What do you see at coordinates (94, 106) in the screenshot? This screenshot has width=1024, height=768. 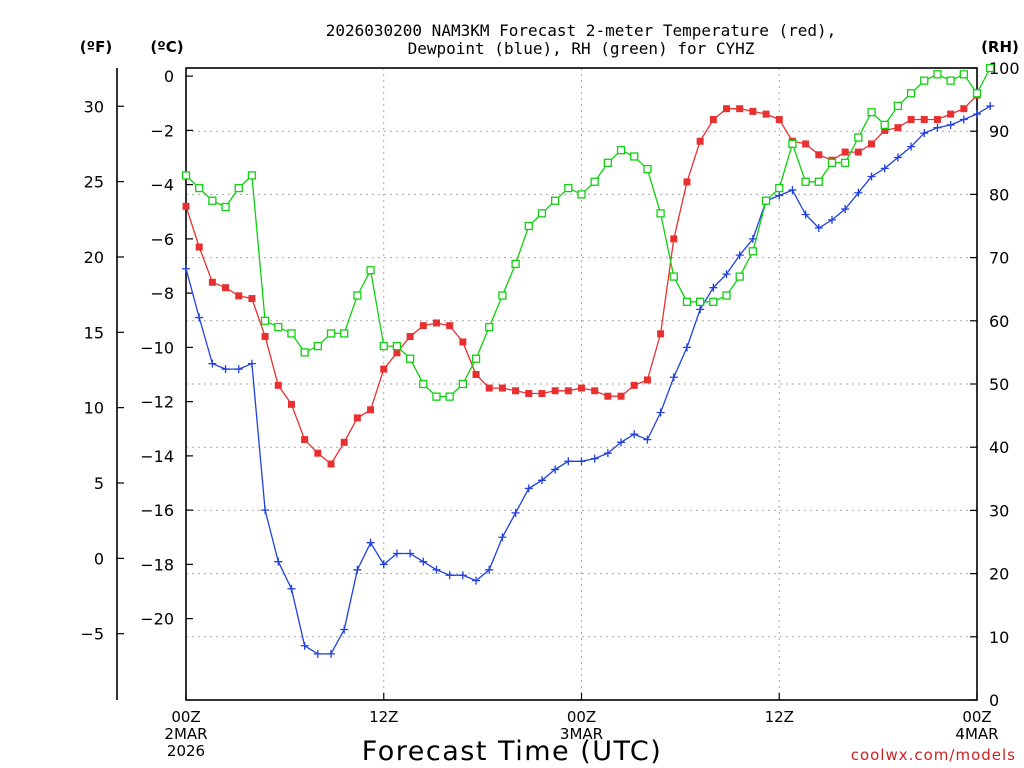 I see `fahrenheit-tick-label: 30` at bounding box center [94, 106].